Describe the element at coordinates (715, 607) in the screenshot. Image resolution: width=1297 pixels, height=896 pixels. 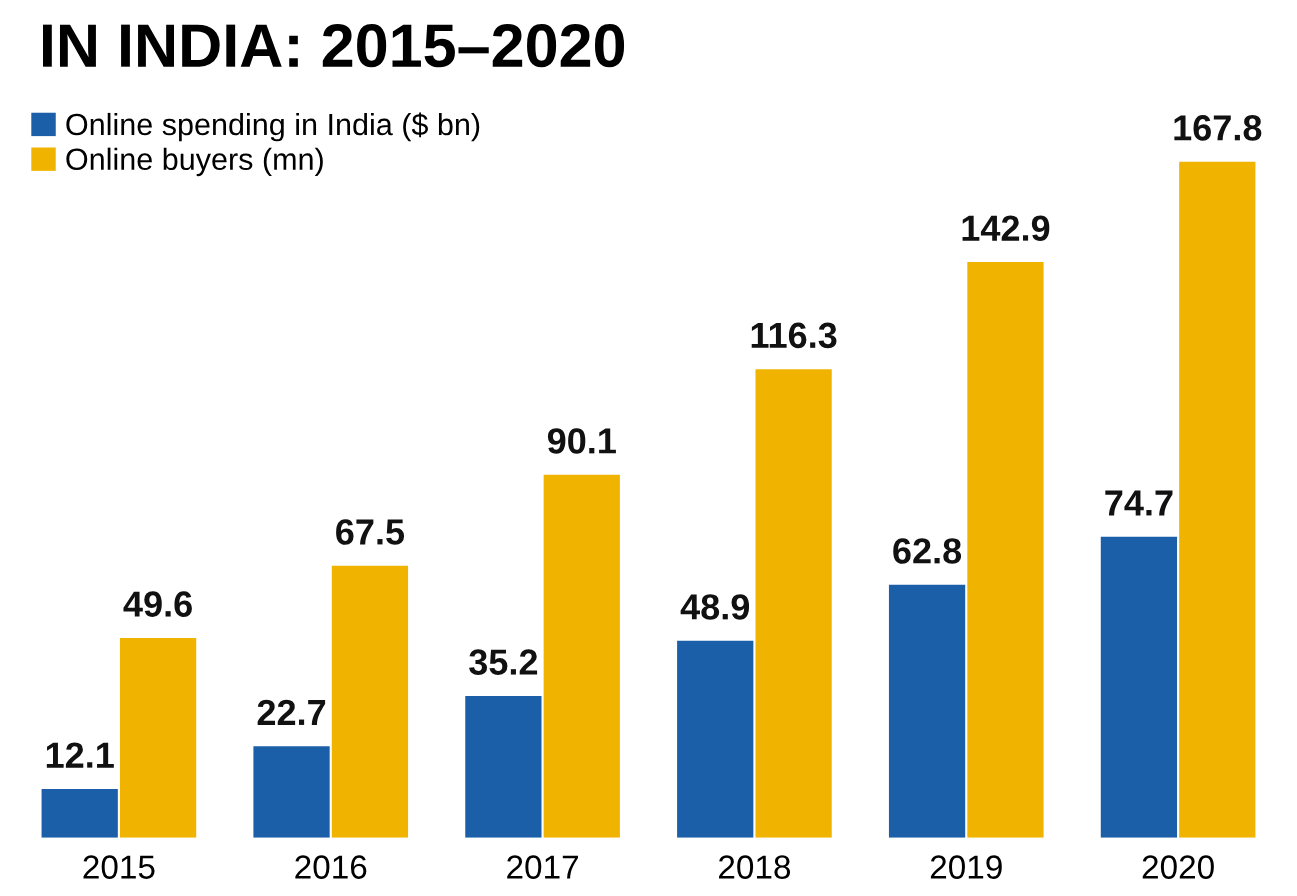
I see `data-label: 48.9` at that location.